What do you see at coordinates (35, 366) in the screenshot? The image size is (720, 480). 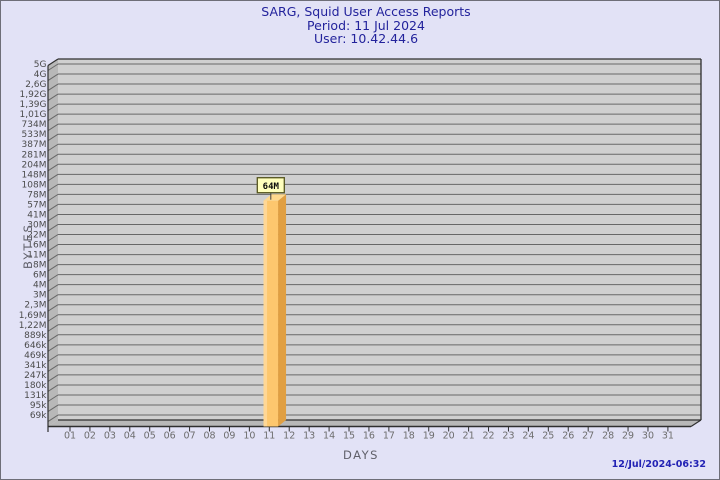 I see `y-tick-label: 341k` at bounding box center [35, 366].